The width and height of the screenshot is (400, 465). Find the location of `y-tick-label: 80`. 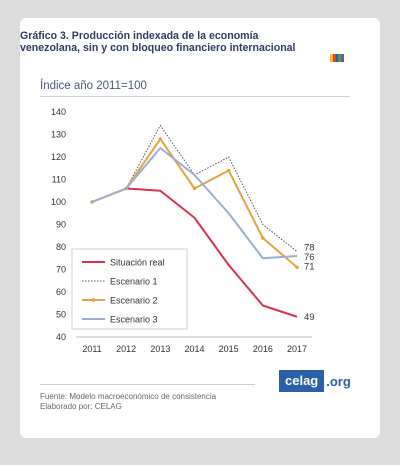

y-tick-label: 80 is located at coordinates (61, 247).